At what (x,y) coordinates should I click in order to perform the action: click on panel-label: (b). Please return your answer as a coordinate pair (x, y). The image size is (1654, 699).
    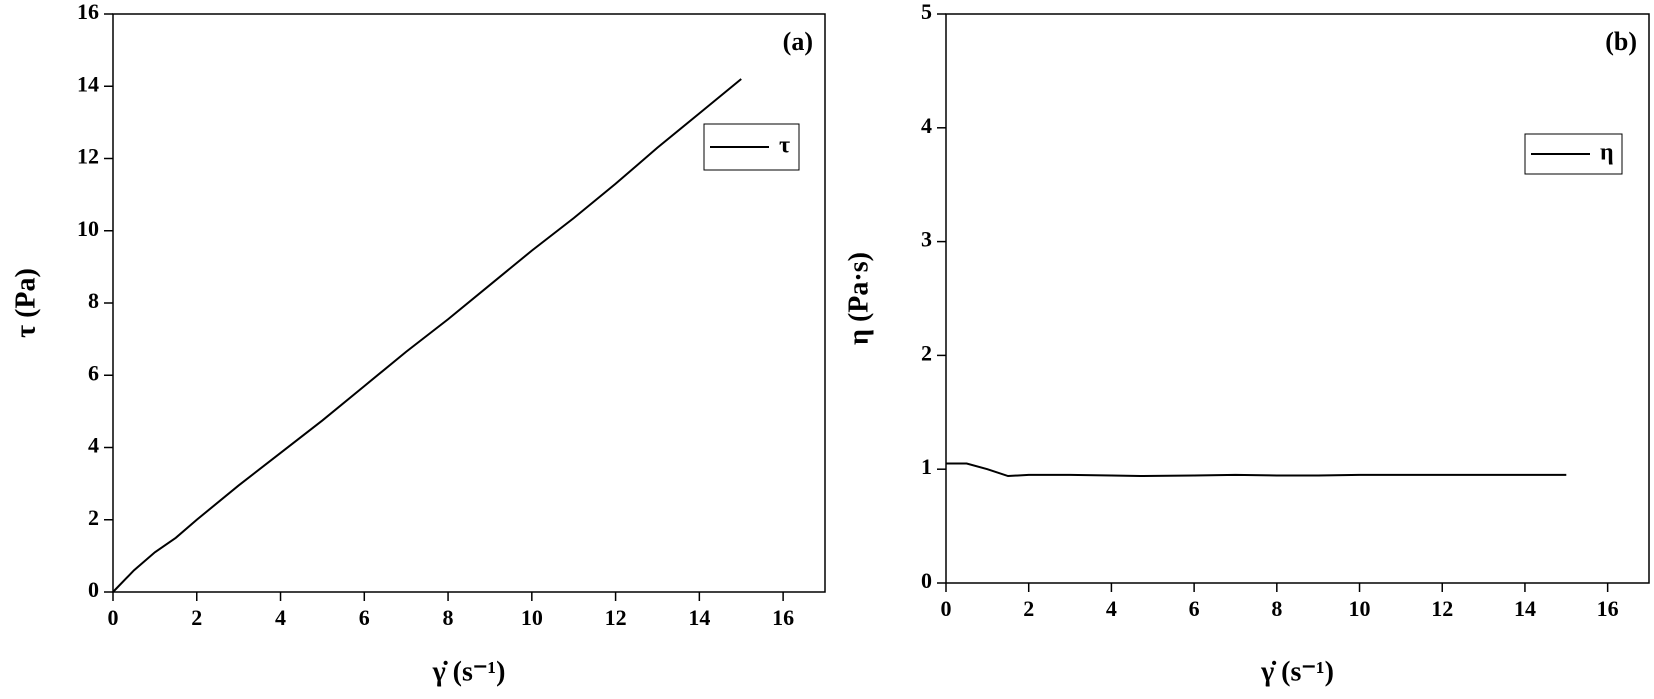
    Looking at the image, I should click on (1621, 41).